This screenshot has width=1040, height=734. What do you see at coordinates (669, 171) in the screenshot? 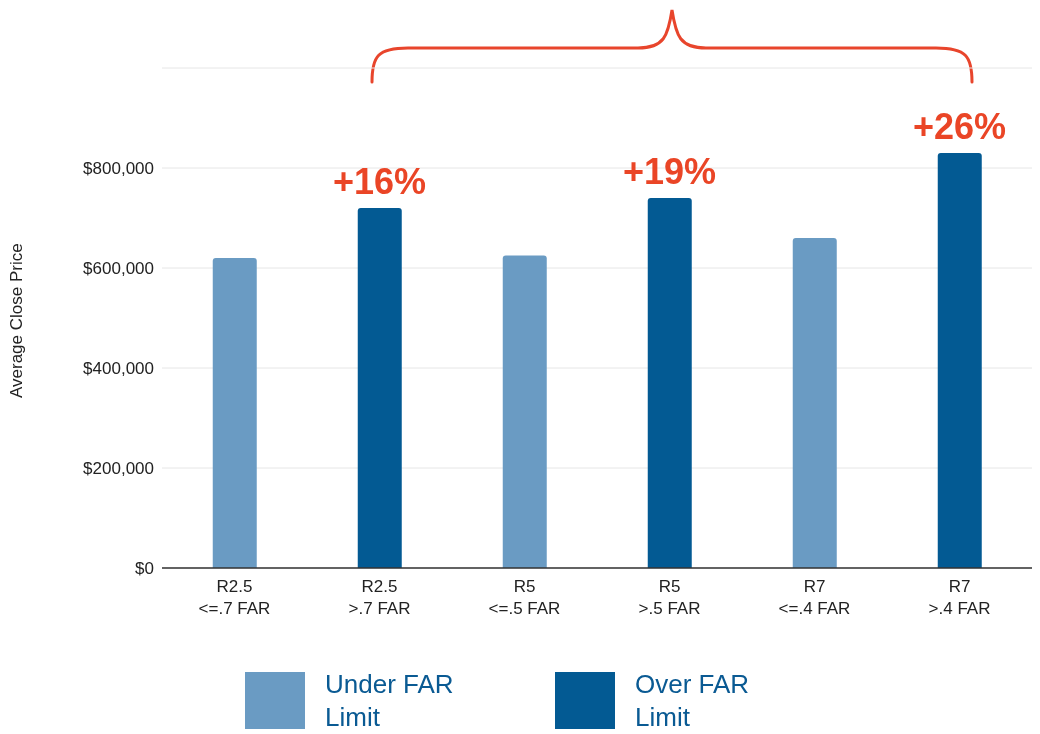
I see `annotation: +19%` at bounding box center [669, 171].